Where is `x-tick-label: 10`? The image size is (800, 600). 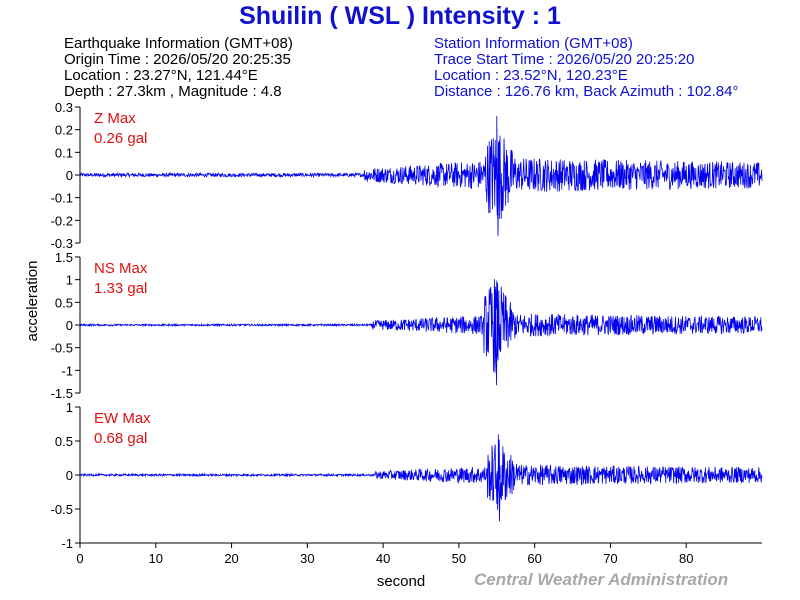 x-tick-label: 10 is located at coordinates (156, 558).